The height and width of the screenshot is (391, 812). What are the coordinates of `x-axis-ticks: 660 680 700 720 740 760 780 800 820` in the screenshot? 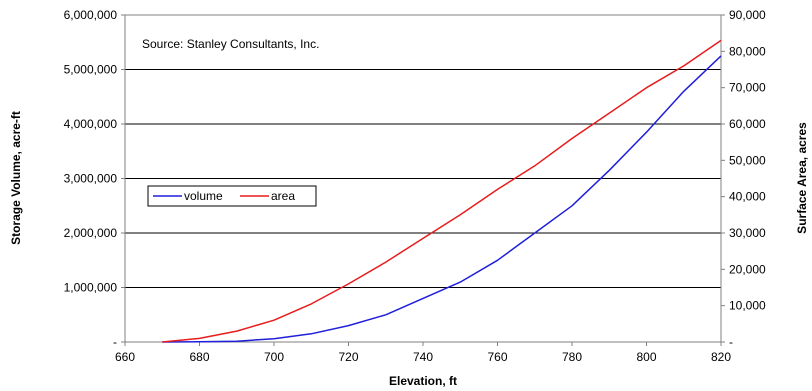 It's located at (423, 353).